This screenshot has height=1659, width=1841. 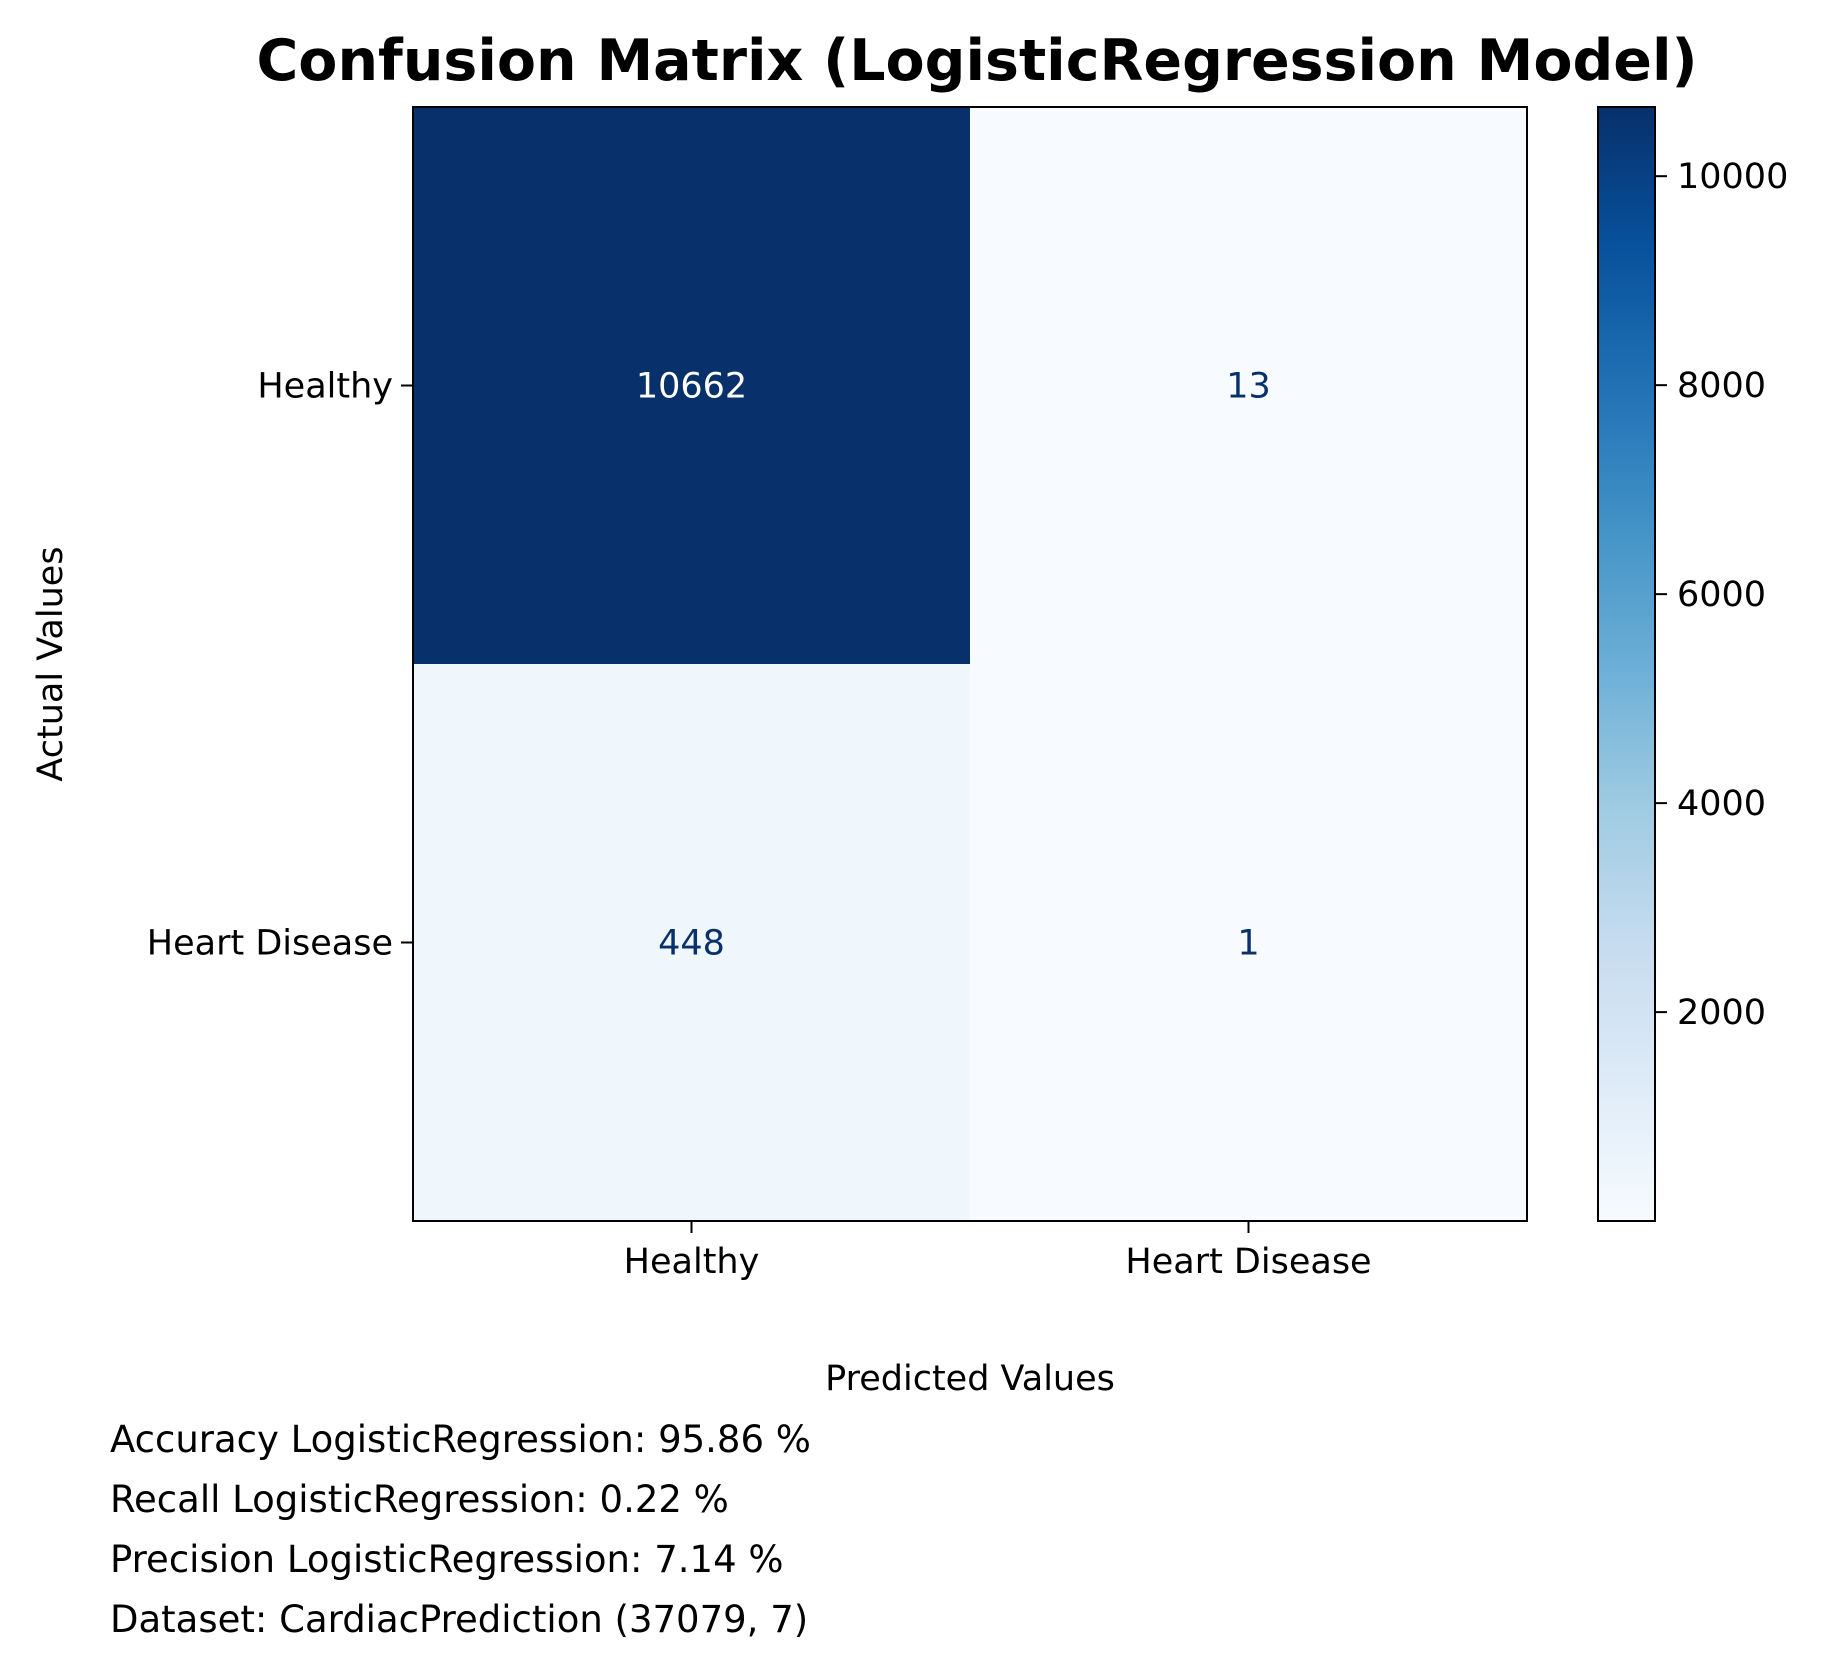 What do you see at coordinates (1721, 1013) in the screenshot?
I see `colorbar-tick-label: 2000` at bounding box center [1721, 1013].